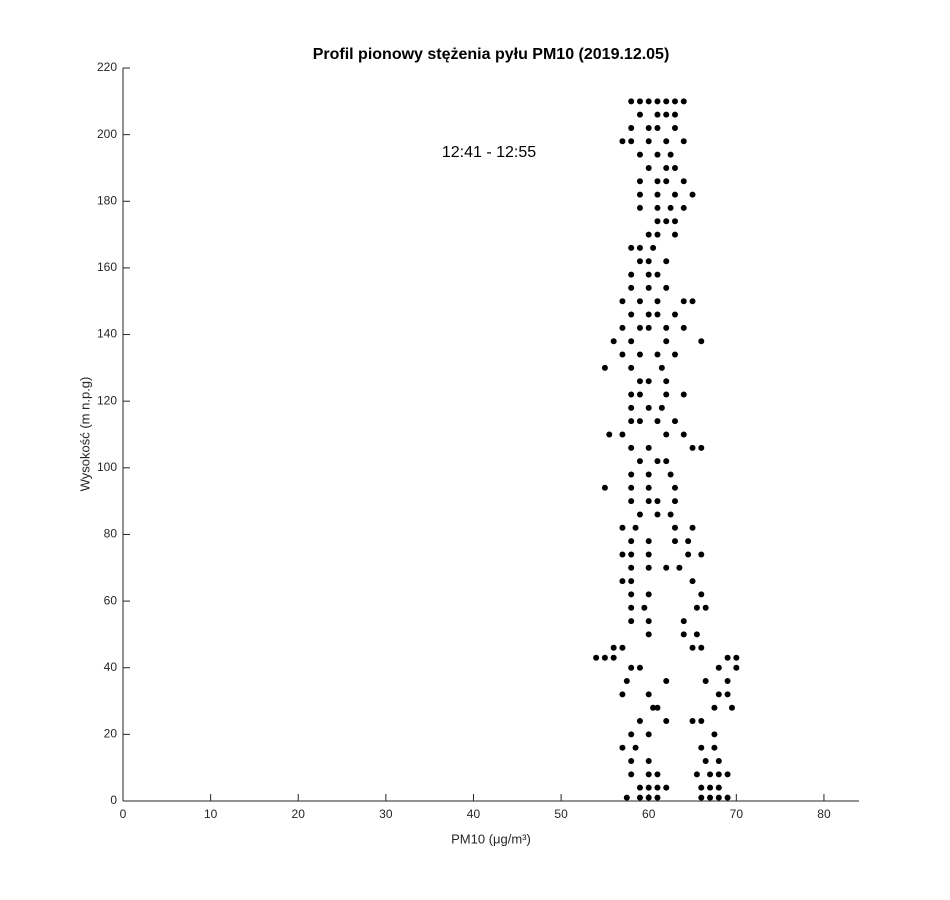 This screenshot has width=950, height=900. I want to click on y-tick-label: 140, so click(107, 334).